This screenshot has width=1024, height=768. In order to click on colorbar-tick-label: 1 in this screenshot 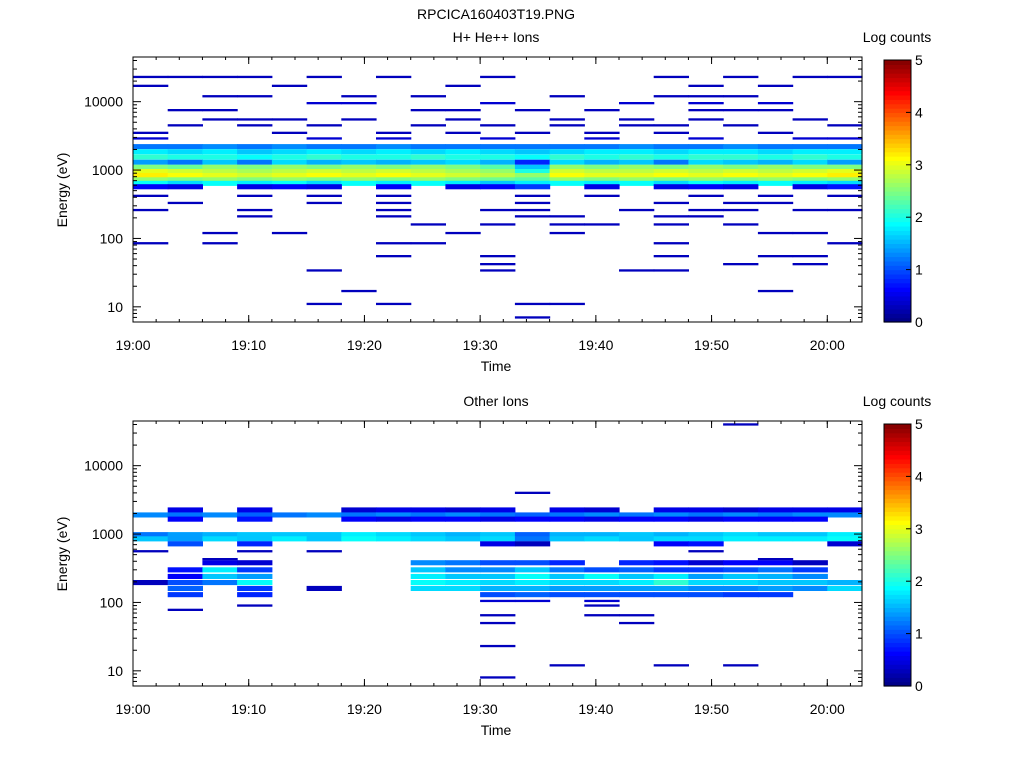, I will do `click(919, 270)`.